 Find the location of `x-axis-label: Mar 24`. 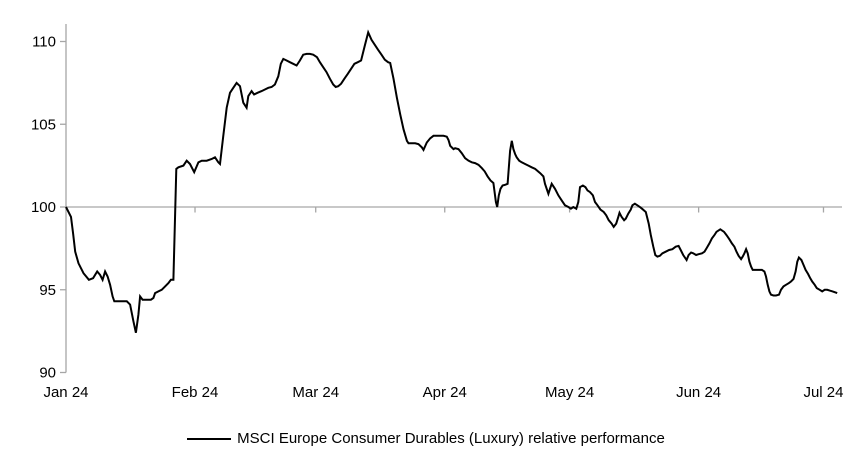

x-axis-label: Mar 24 is located at coordinates (315, 392).